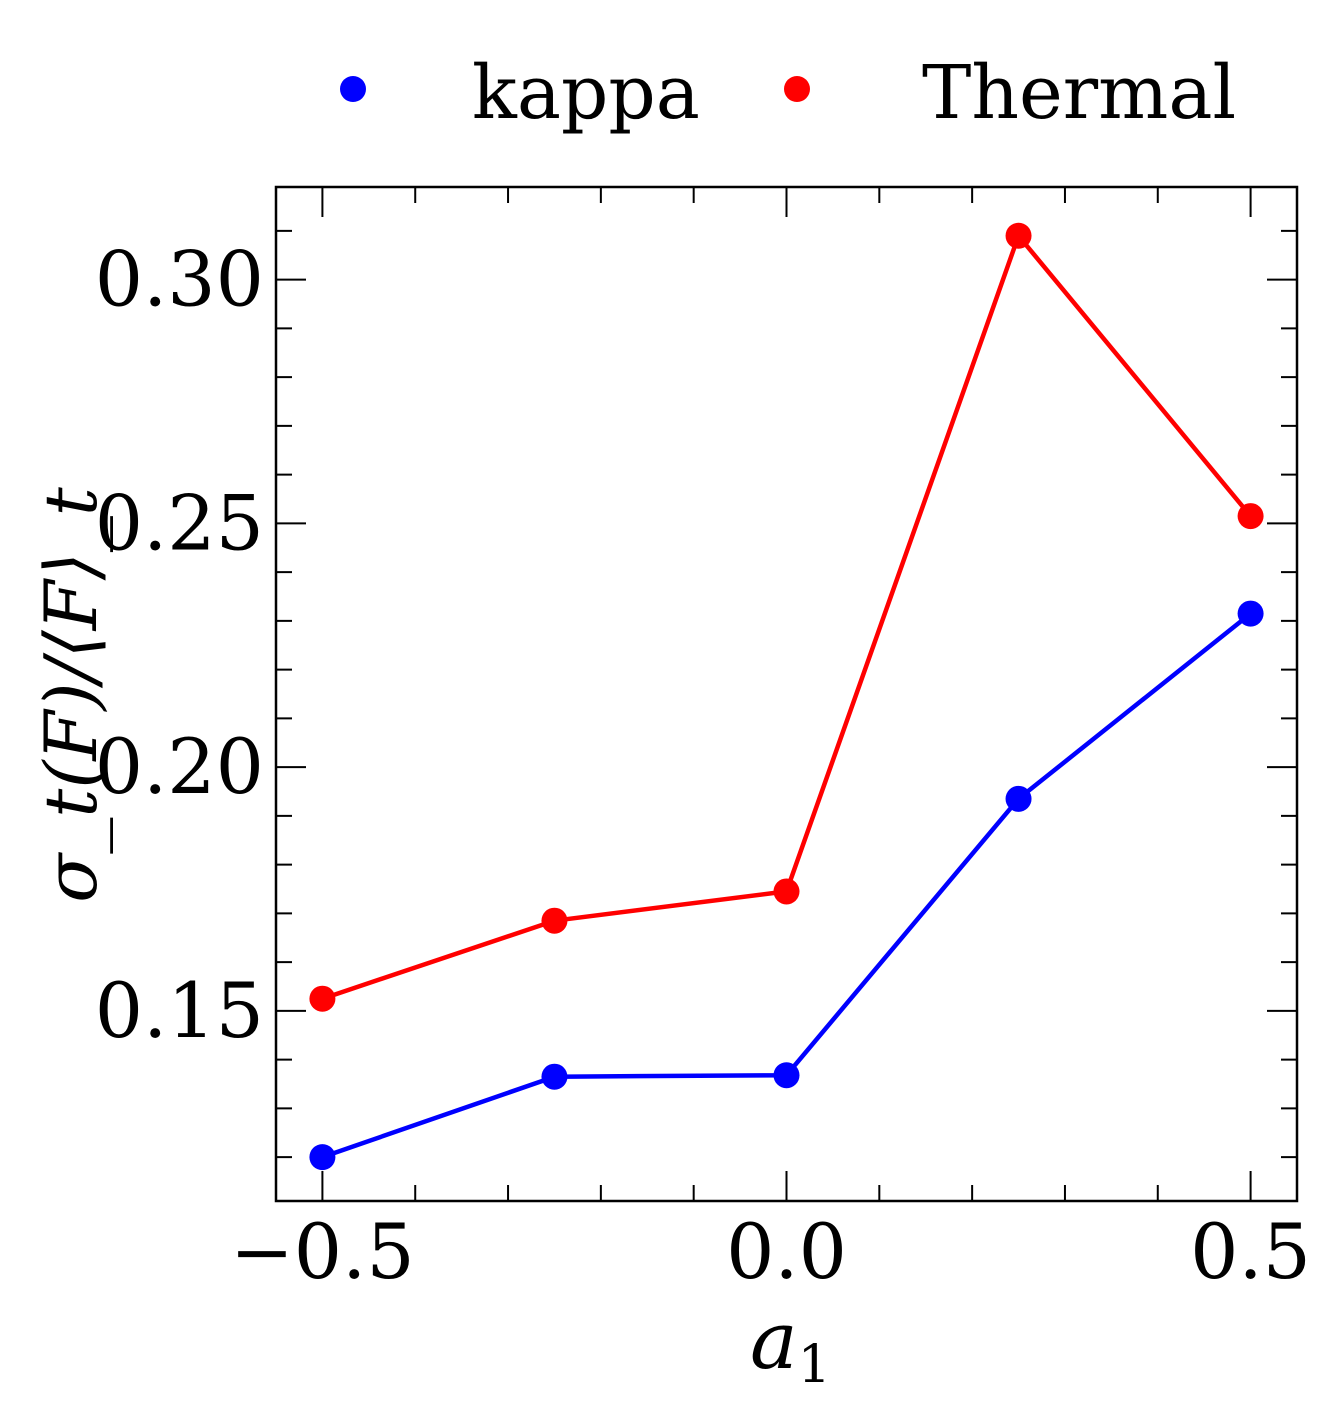 Image resolution: width=1327 pixels, height=1405 pixels. I want to click on y-tick-label: 0.25, so click(179, 522).